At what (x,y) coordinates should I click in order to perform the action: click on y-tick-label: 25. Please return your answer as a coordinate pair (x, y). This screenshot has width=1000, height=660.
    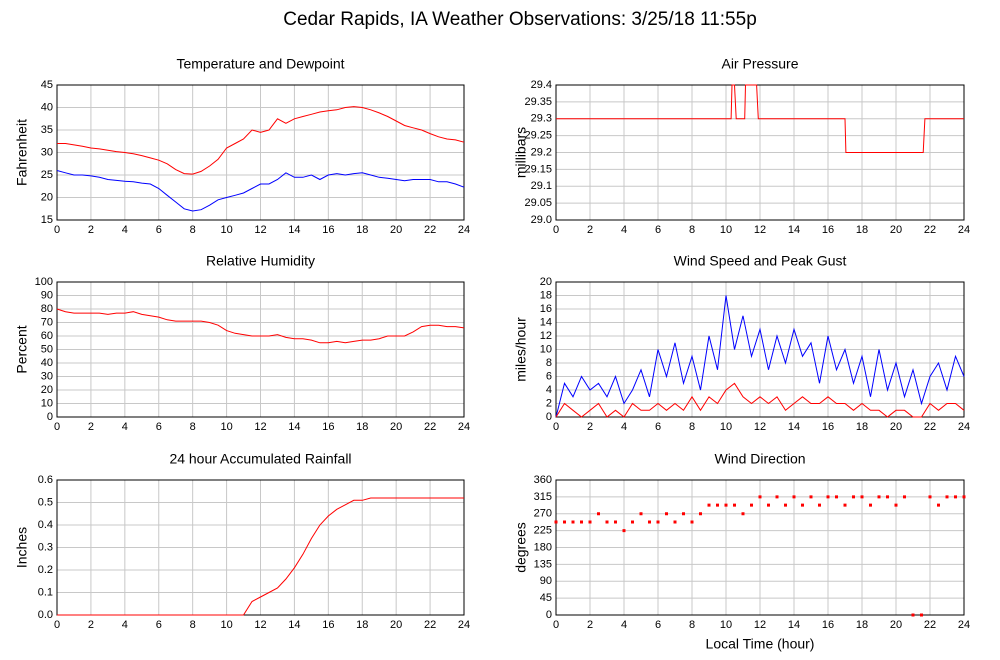
    Looking at the image, I should click on (47, 175).